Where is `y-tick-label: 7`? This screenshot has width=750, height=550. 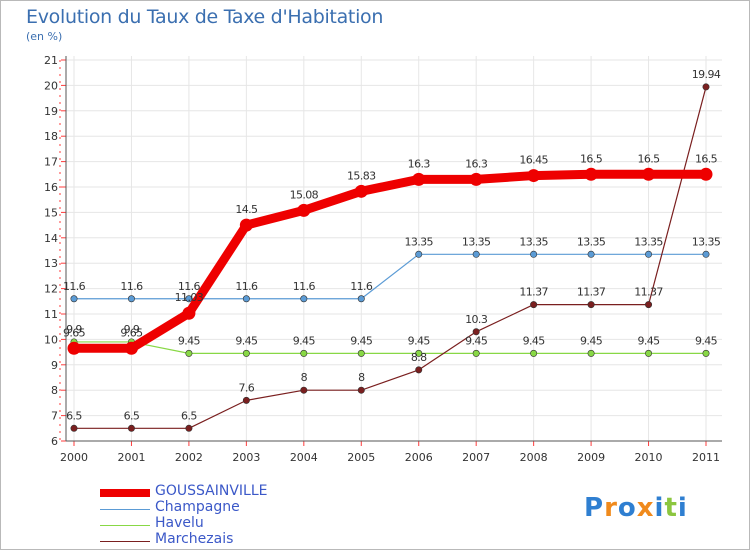 y-tick-label: 7 is located at coordinates (54, 416).